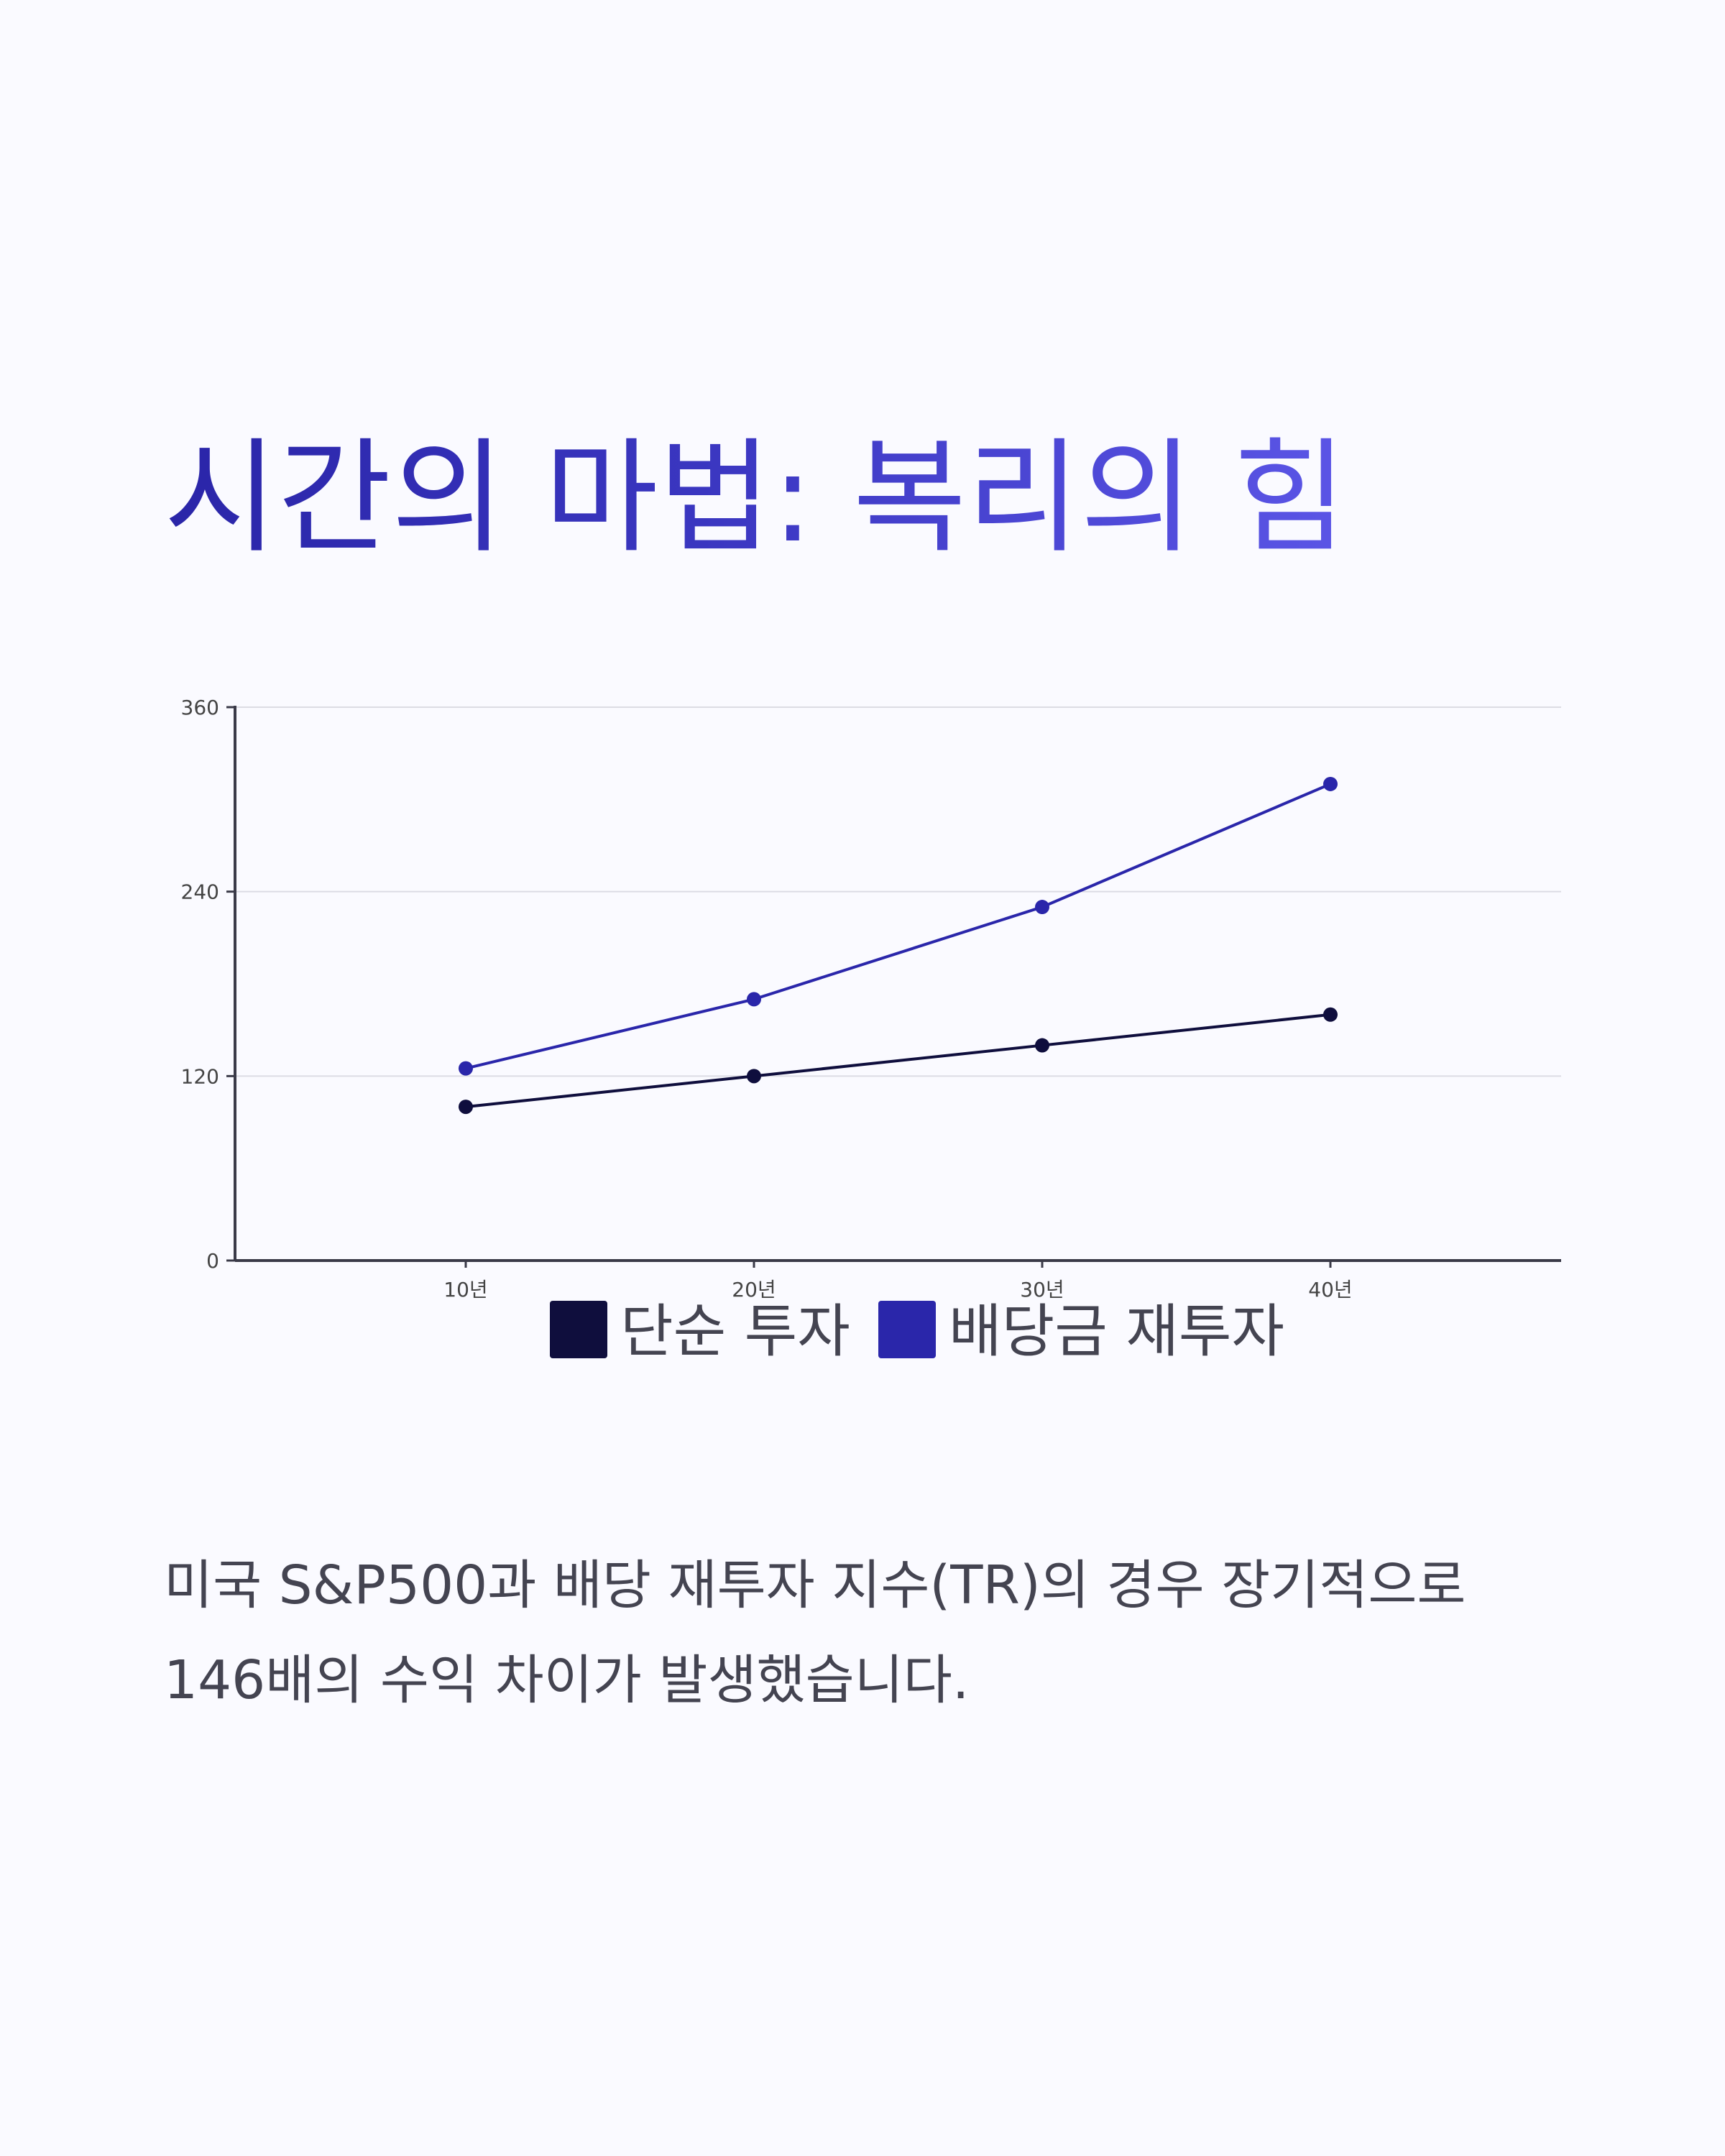  I want to click on gridlines, so click(898, 891).